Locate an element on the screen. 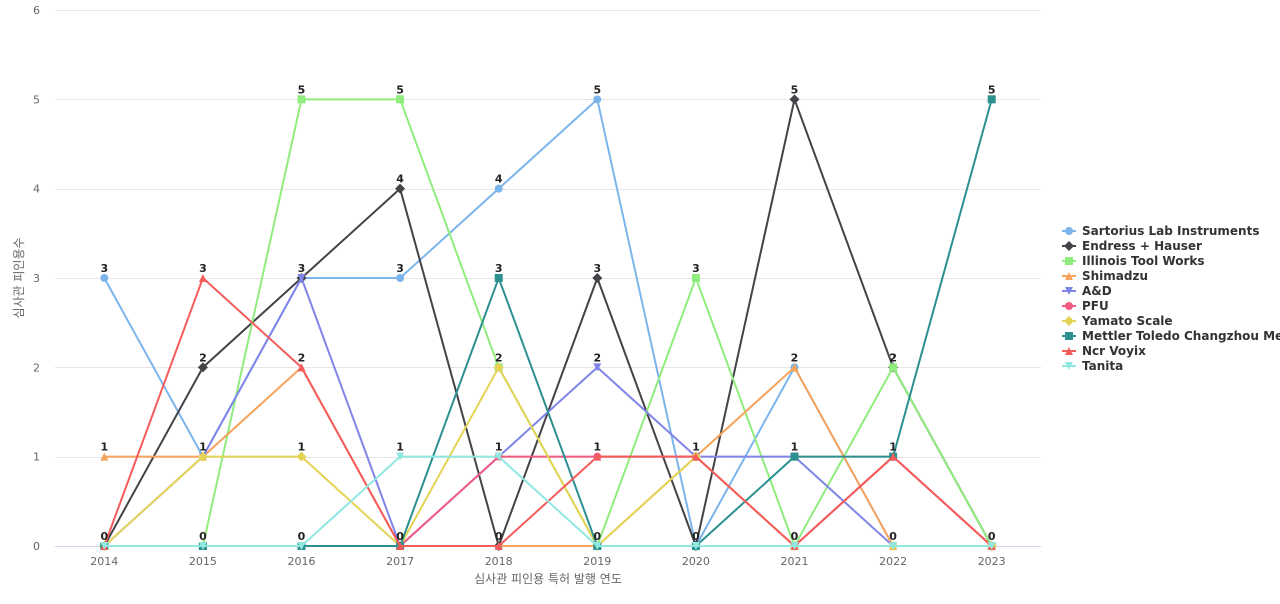  x-tick-label: 2022 is located at coordinates (893, 561).